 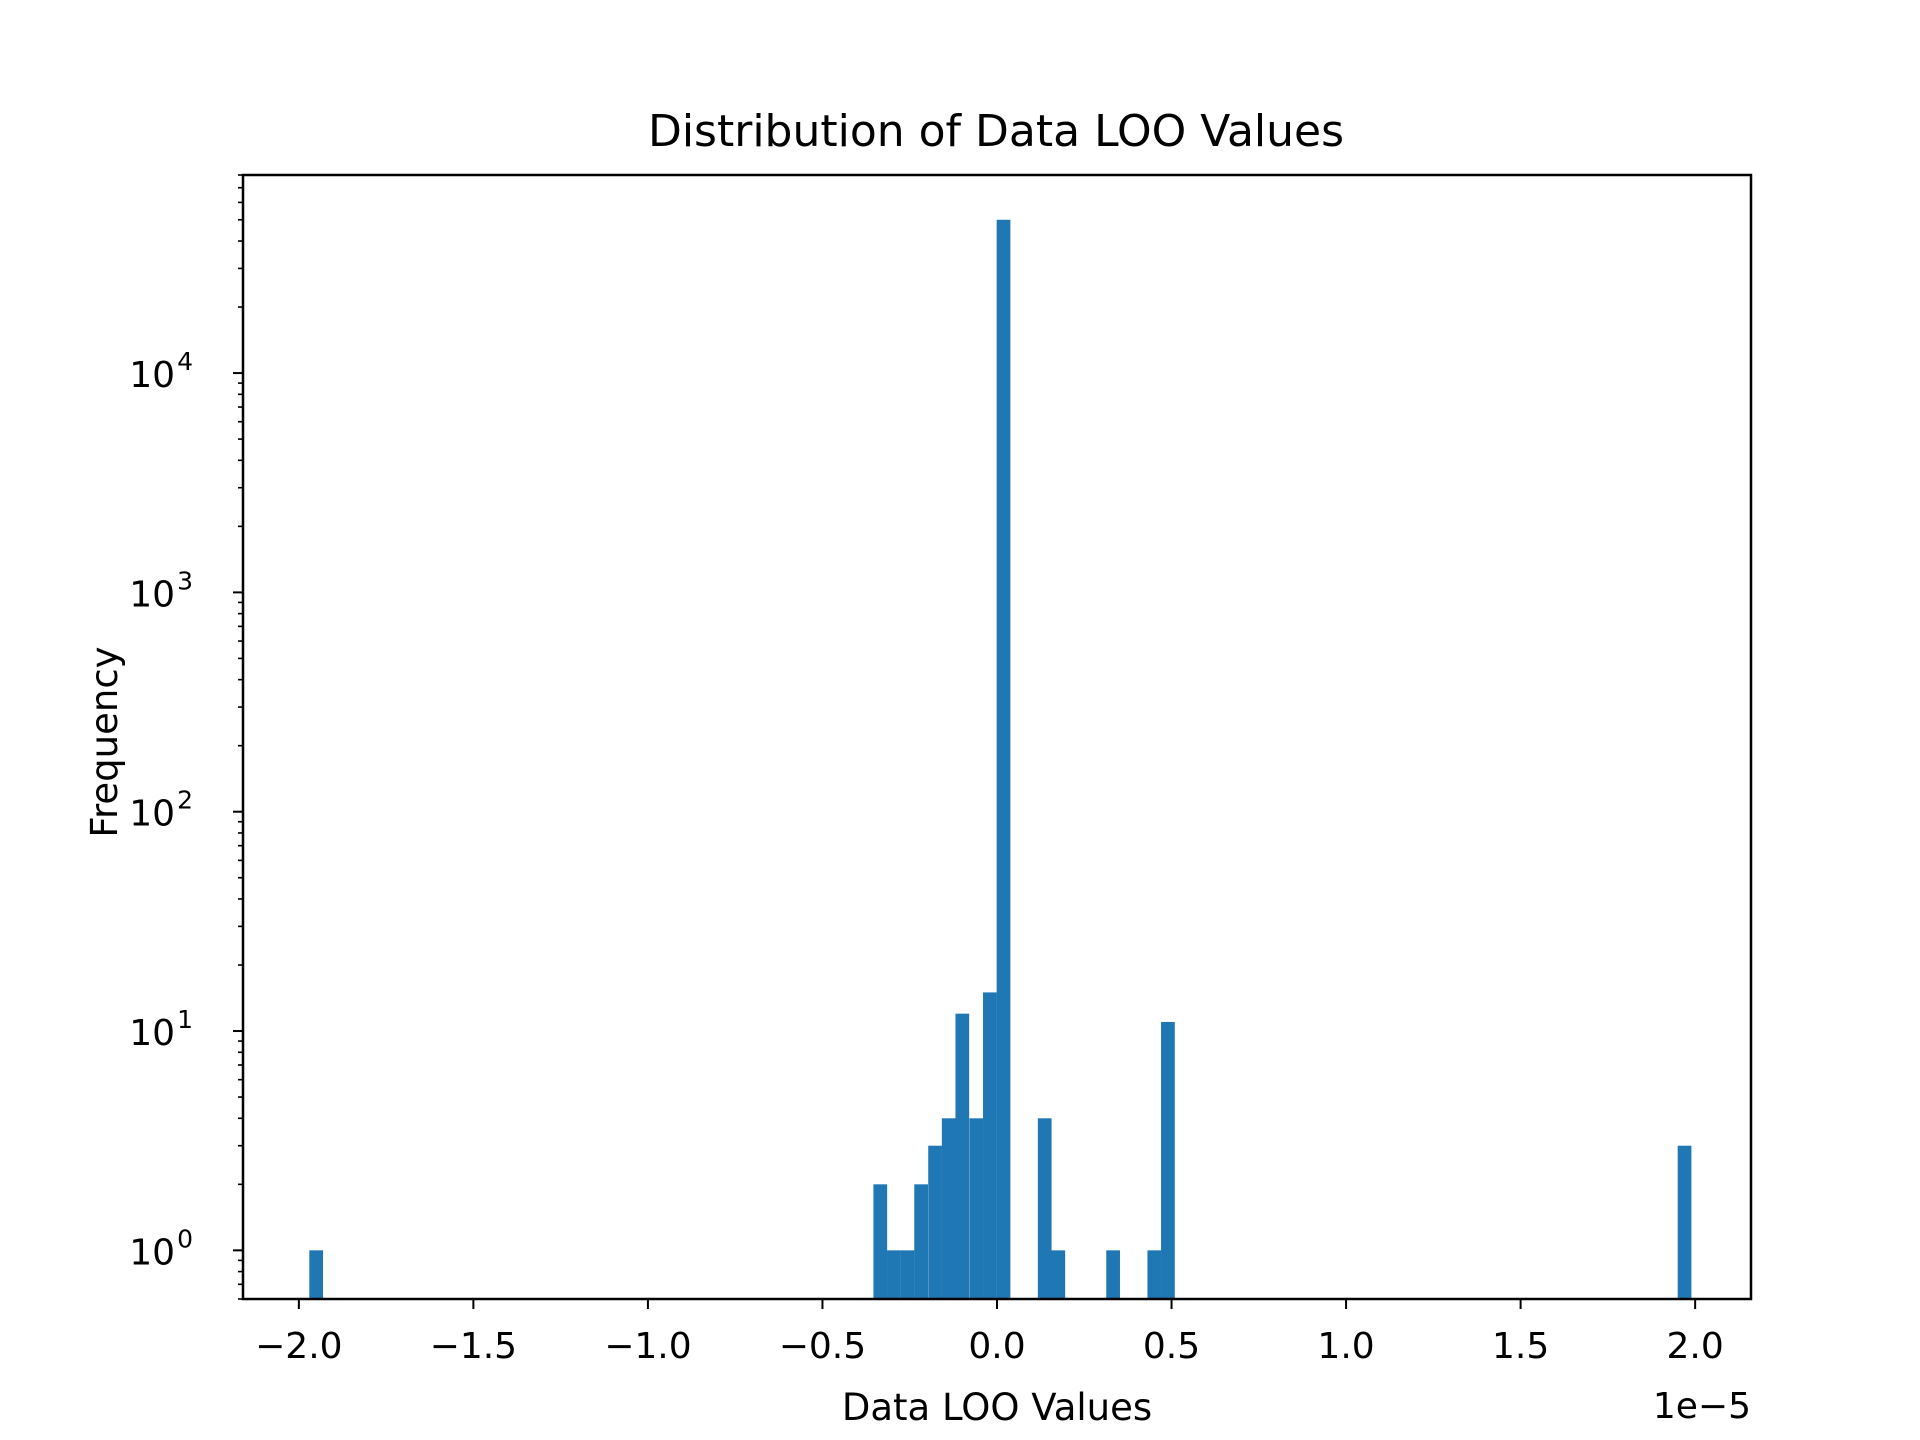 What do you see at coordinates (996, 1346) in the screenshot?
I see `x-tick-label: 0.0` at bounding box center [996, 1346].